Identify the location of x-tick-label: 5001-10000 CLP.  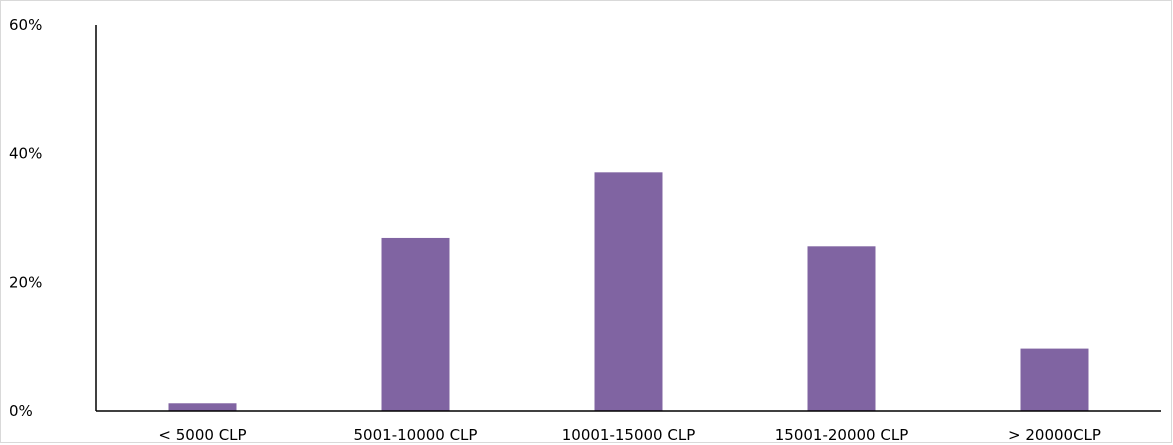
(416, 435).